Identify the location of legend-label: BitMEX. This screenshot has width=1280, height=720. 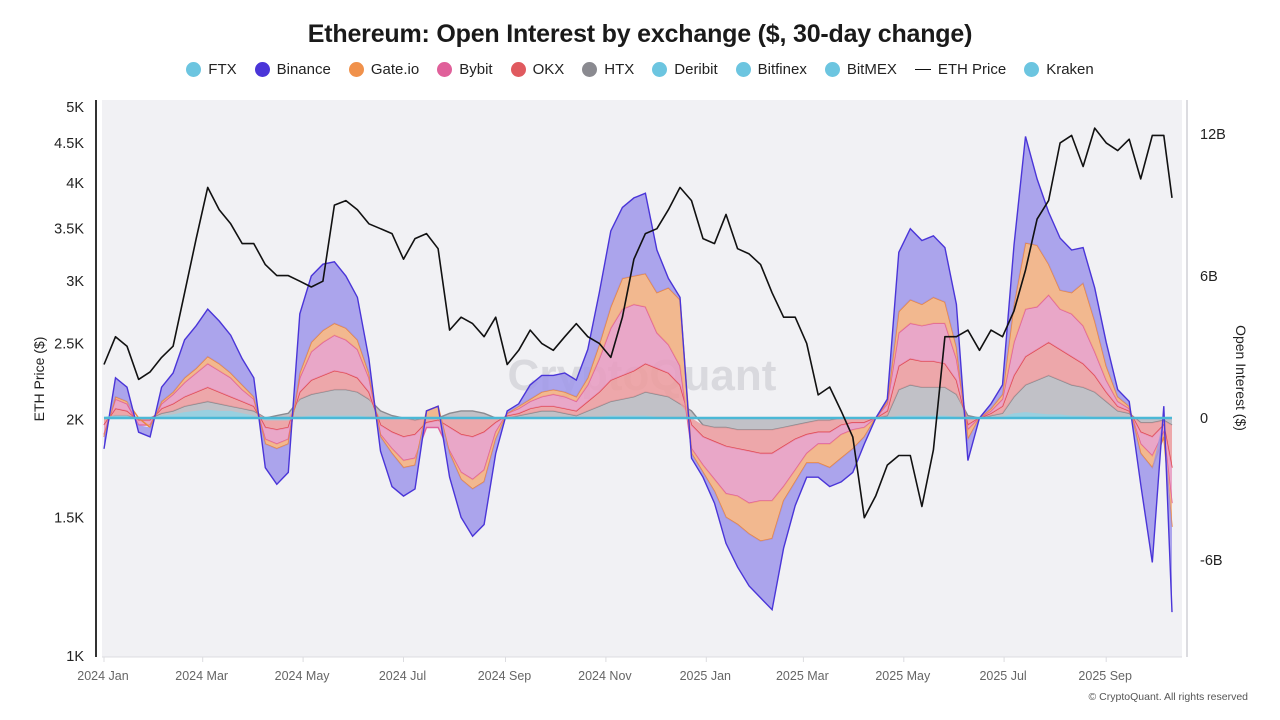
(871, 69).